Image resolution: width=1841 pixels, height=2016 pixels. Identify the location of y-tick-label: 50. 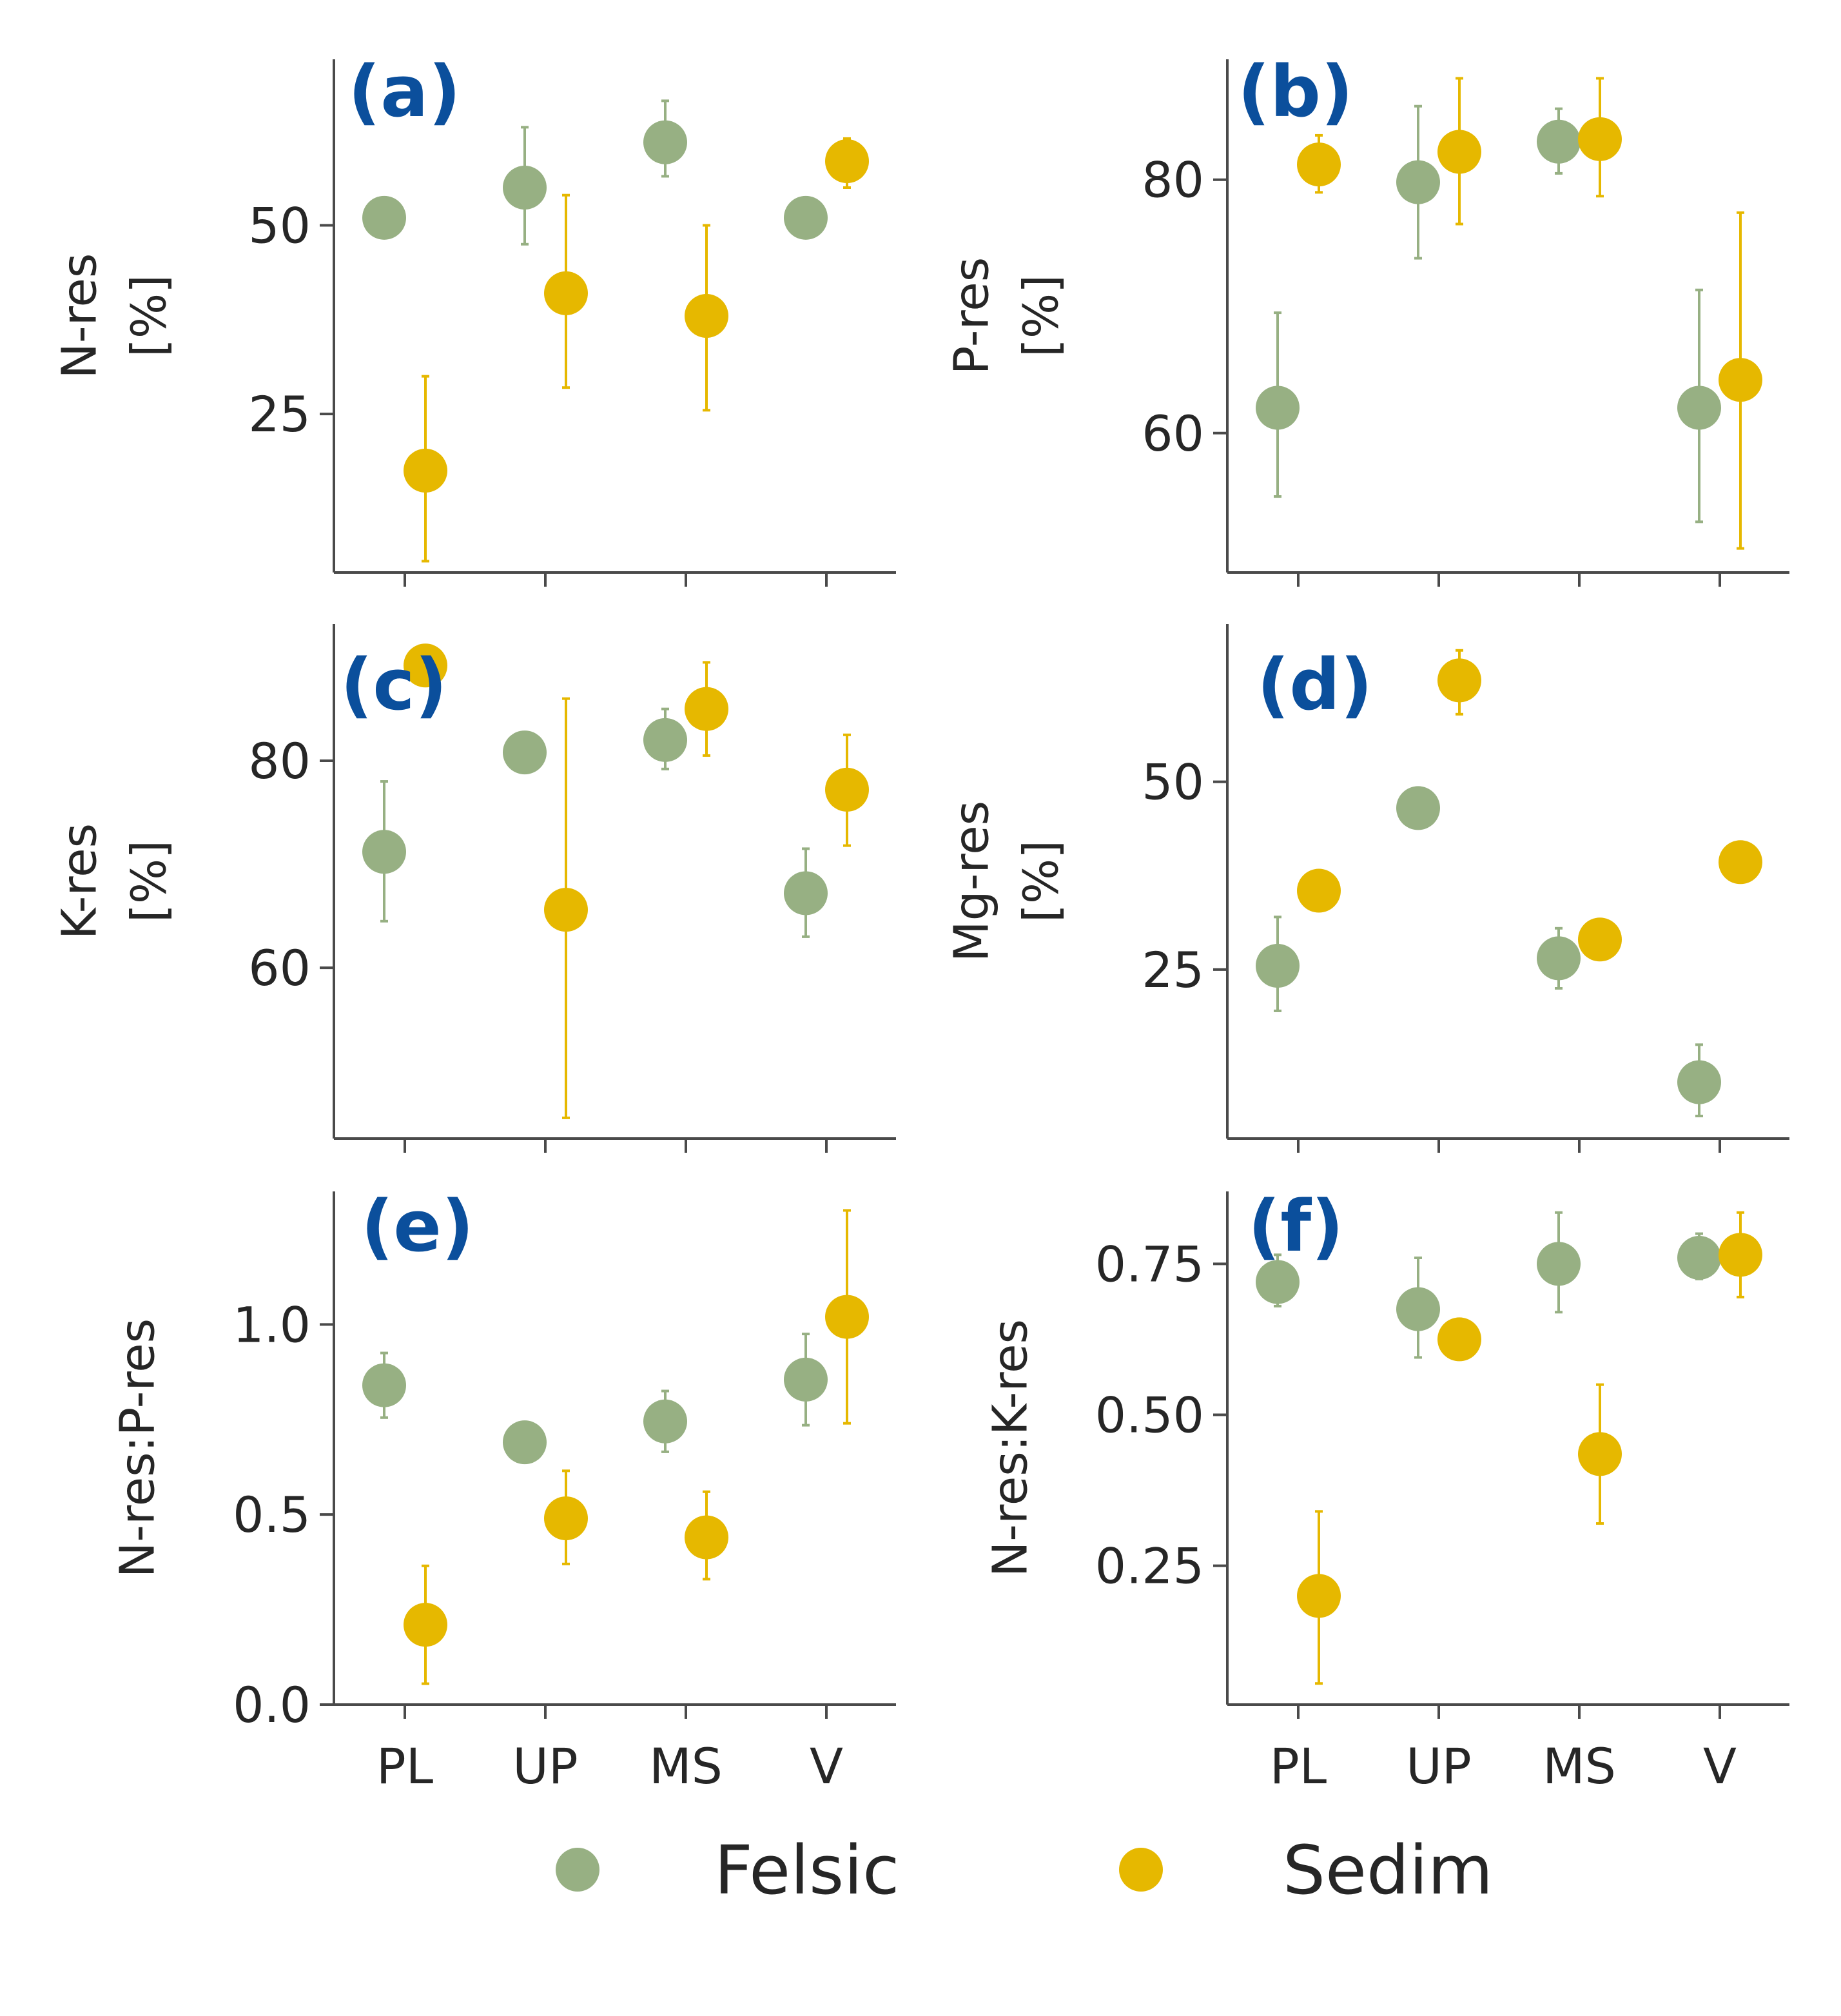
(279, 226).